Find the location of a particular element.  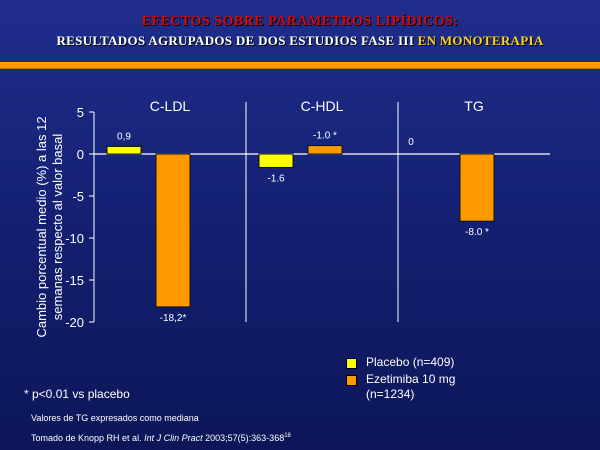

source-journal: Int J Clin Pract is located at coordinates (173, 438).